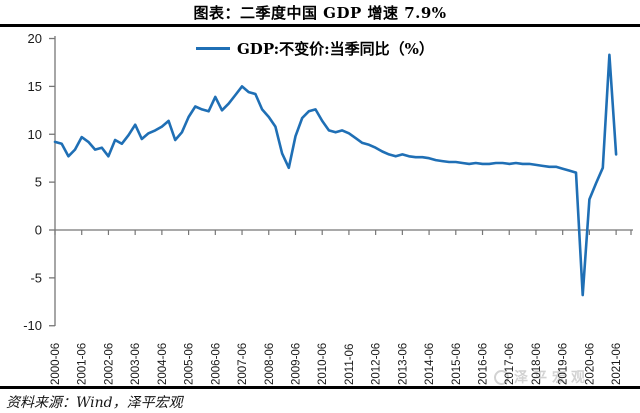  What do you see at coordinates (270, 364) in the screenshot?
I see `x-axis-tick-label: 2008-06` at bounding box center [270, 364].